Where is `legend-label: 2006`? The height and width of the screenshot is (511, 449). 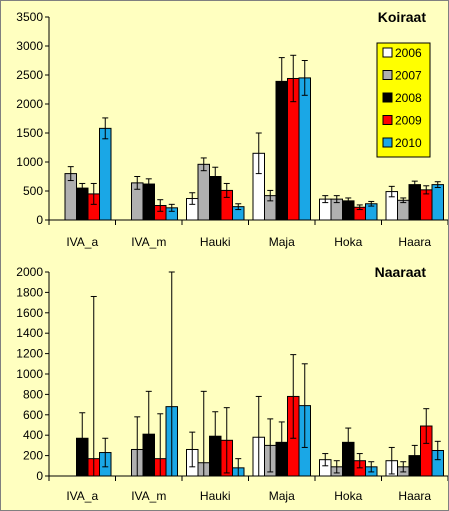 legend-label: 2006 is located at coordinates (408, 53).